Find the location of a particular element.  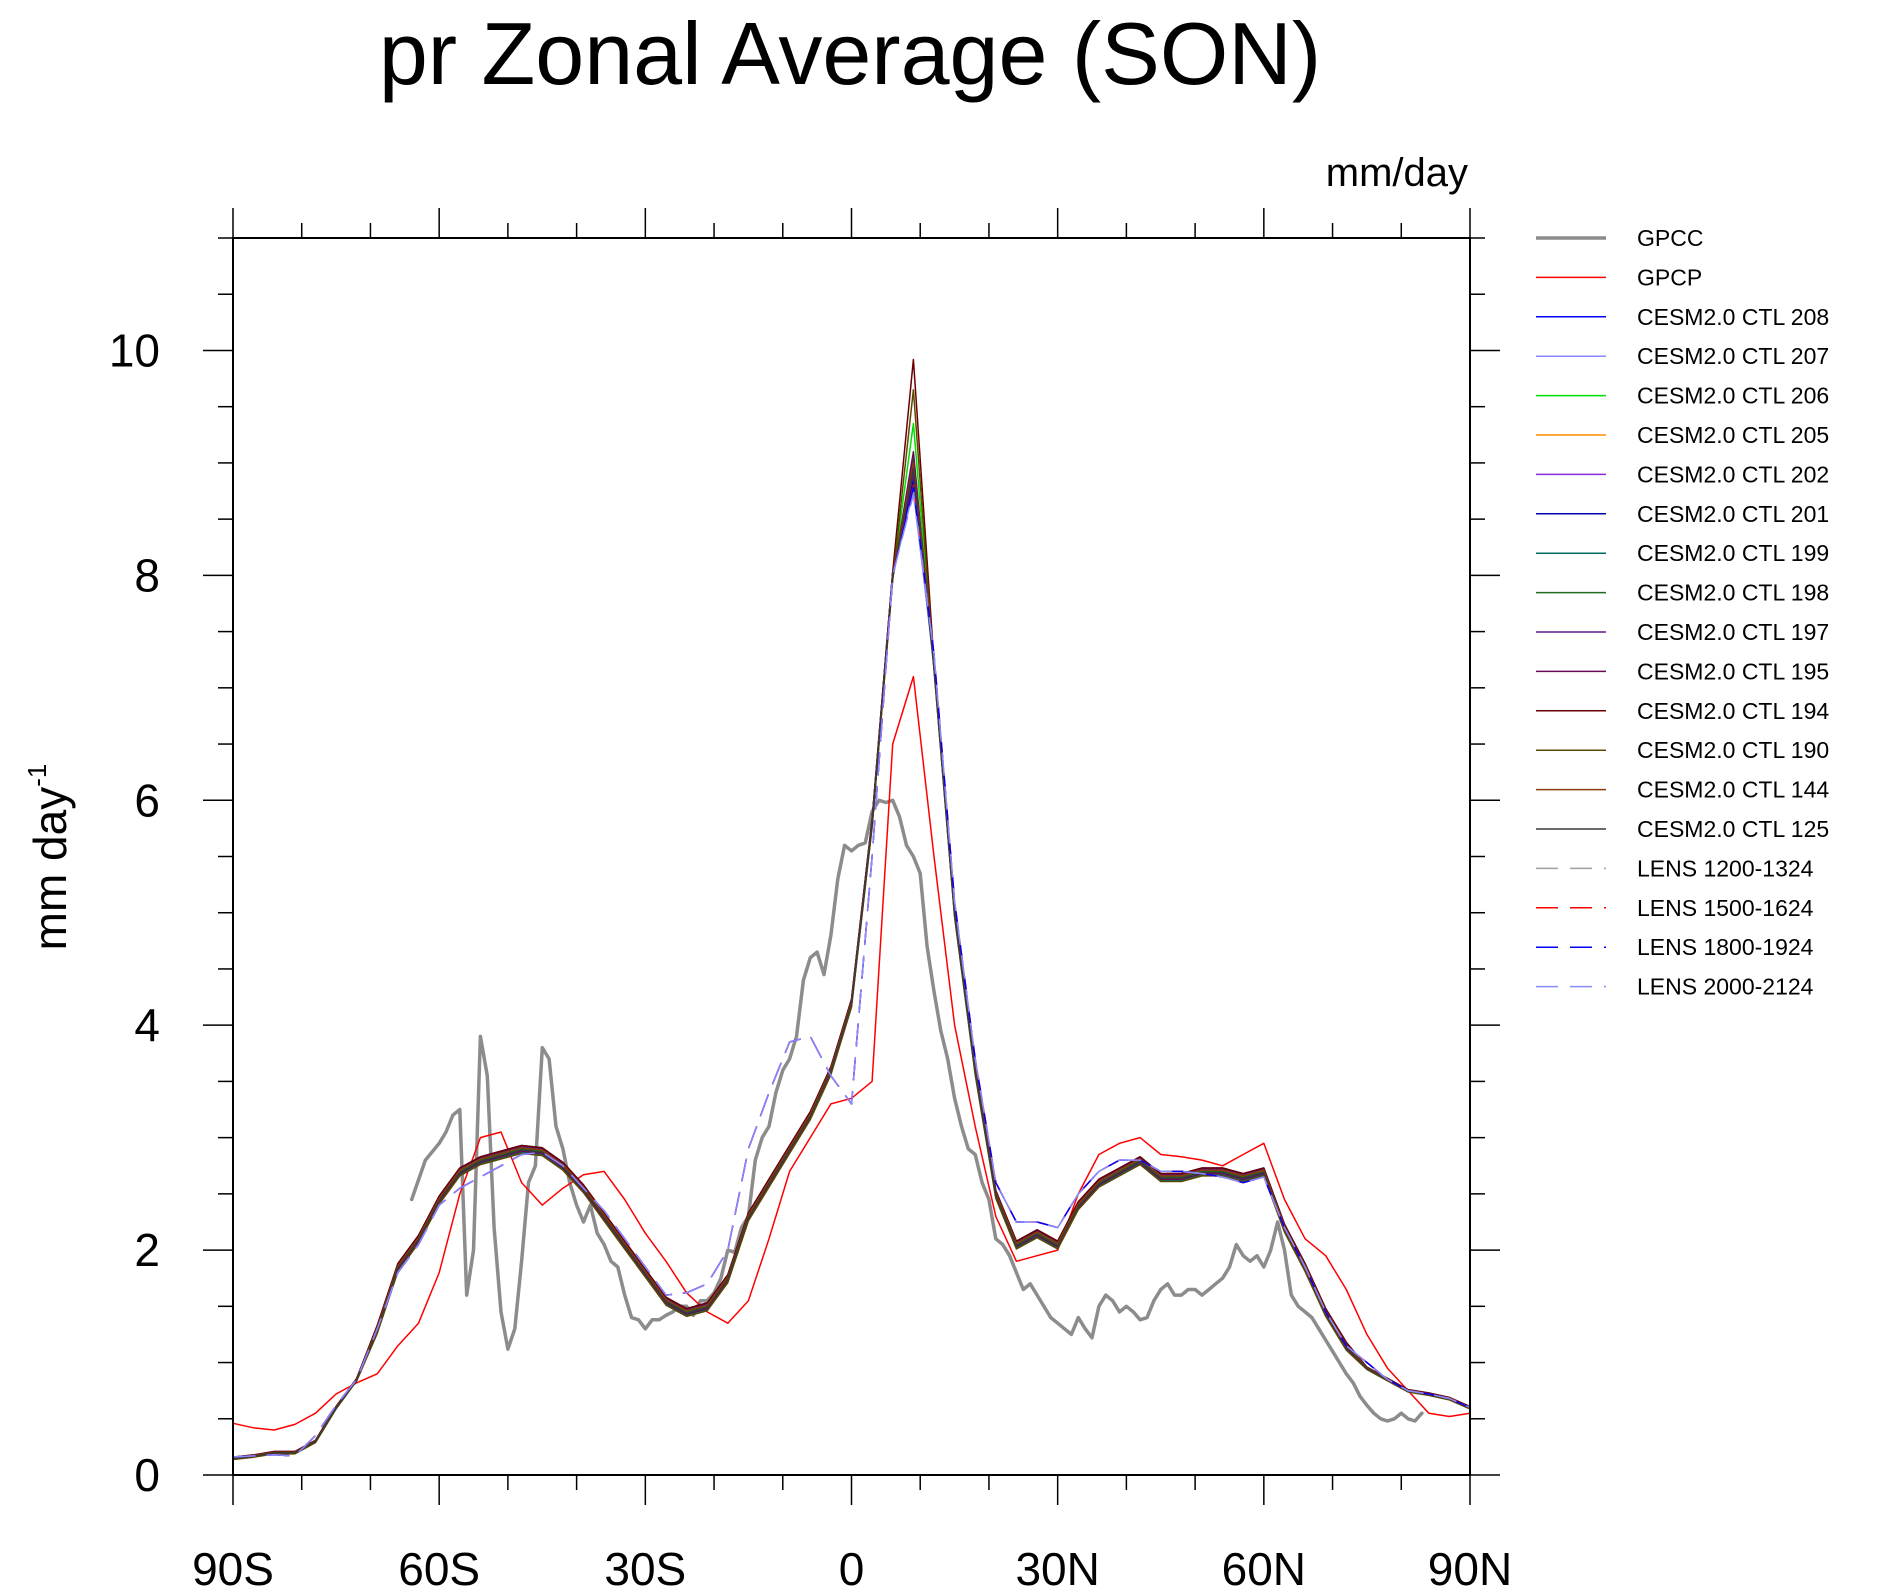

legend-label: CESM2.0 CTL 190 is located at coordinates (1733, 750).